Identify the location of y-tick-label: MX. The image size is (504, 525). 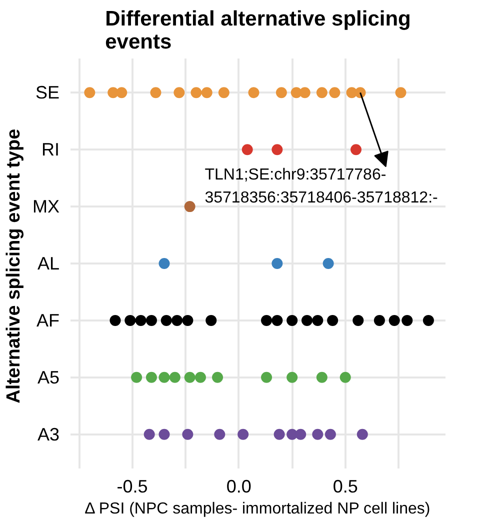
(46, 206).